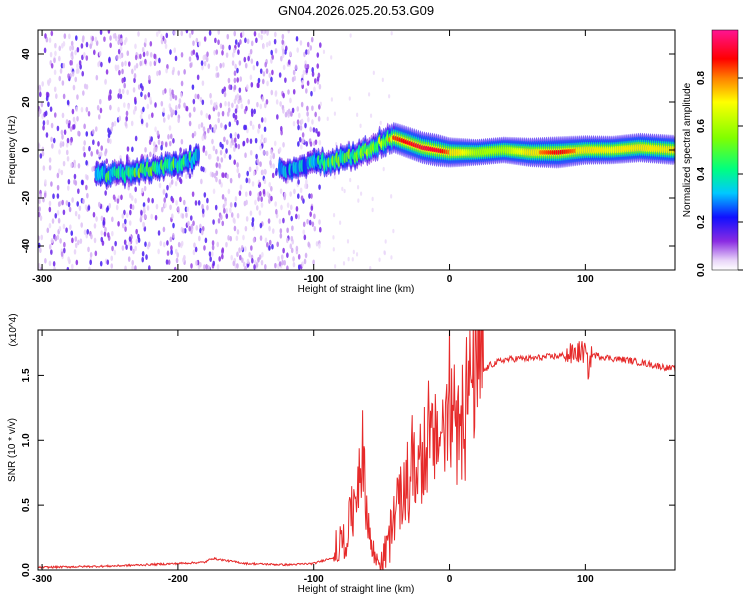 The width and height of the screenshot is (750, 600). I want to click on colorbar-ticks: 0.0 0.2 0.4 0.6 0.8, so click(719, 174).